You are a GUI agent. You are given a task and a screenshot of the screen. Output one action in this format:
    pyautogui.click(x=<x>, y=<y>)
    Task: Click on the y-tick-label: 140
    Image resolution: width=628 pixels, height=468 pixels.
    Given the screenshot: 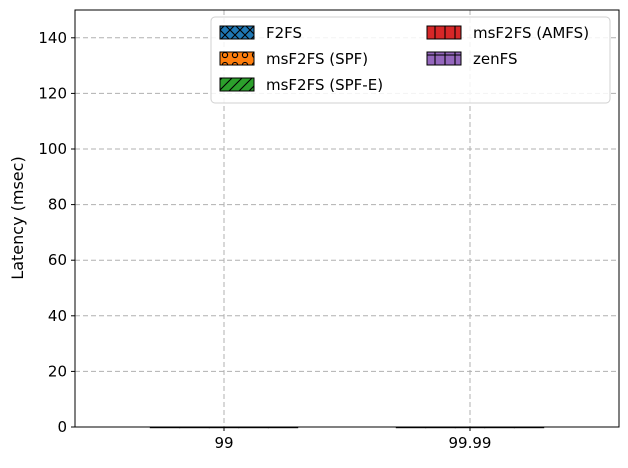 What is the action you would take?
    pyautogui.click(x=52, y=38)
    